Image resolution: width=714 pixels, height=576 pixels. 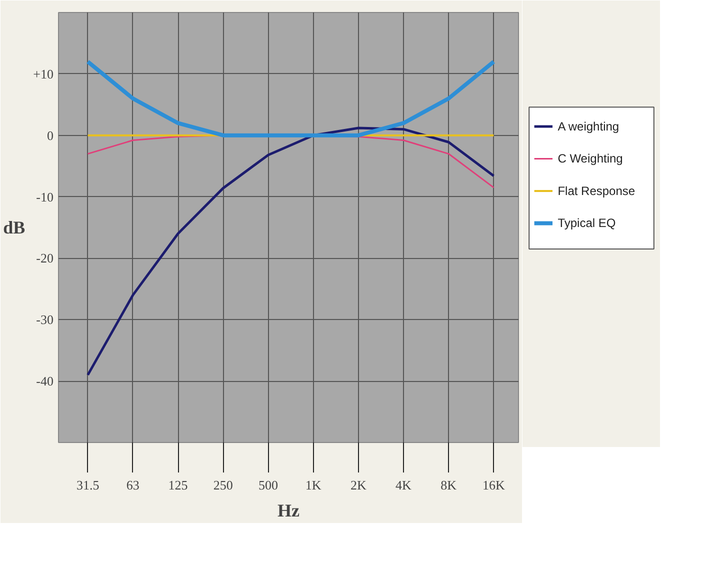 What do you see at coordinates (133, 485) in the screenshot?
I see `x-tick-label: 63` at bounding box center [133, 485].